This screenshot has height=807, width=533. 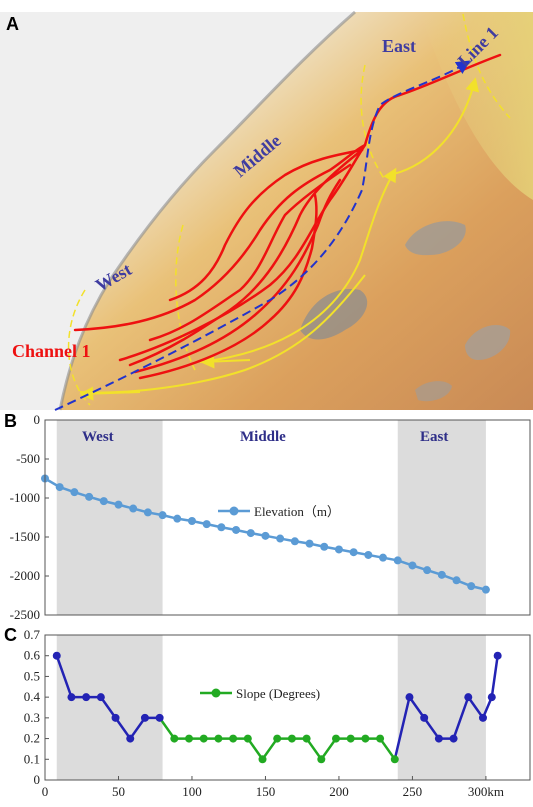 What do you see at coordinates (399, 46) in the screenshot?
I see `map-label-east: East` at bounding box center [399, 46].